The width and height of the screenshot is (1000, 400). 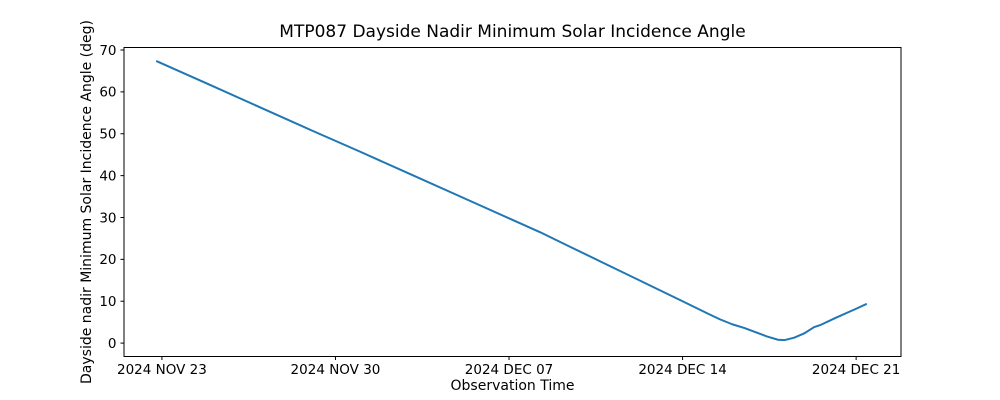 I want to click on y-tick-label: 70, so click(x=107, y=51).